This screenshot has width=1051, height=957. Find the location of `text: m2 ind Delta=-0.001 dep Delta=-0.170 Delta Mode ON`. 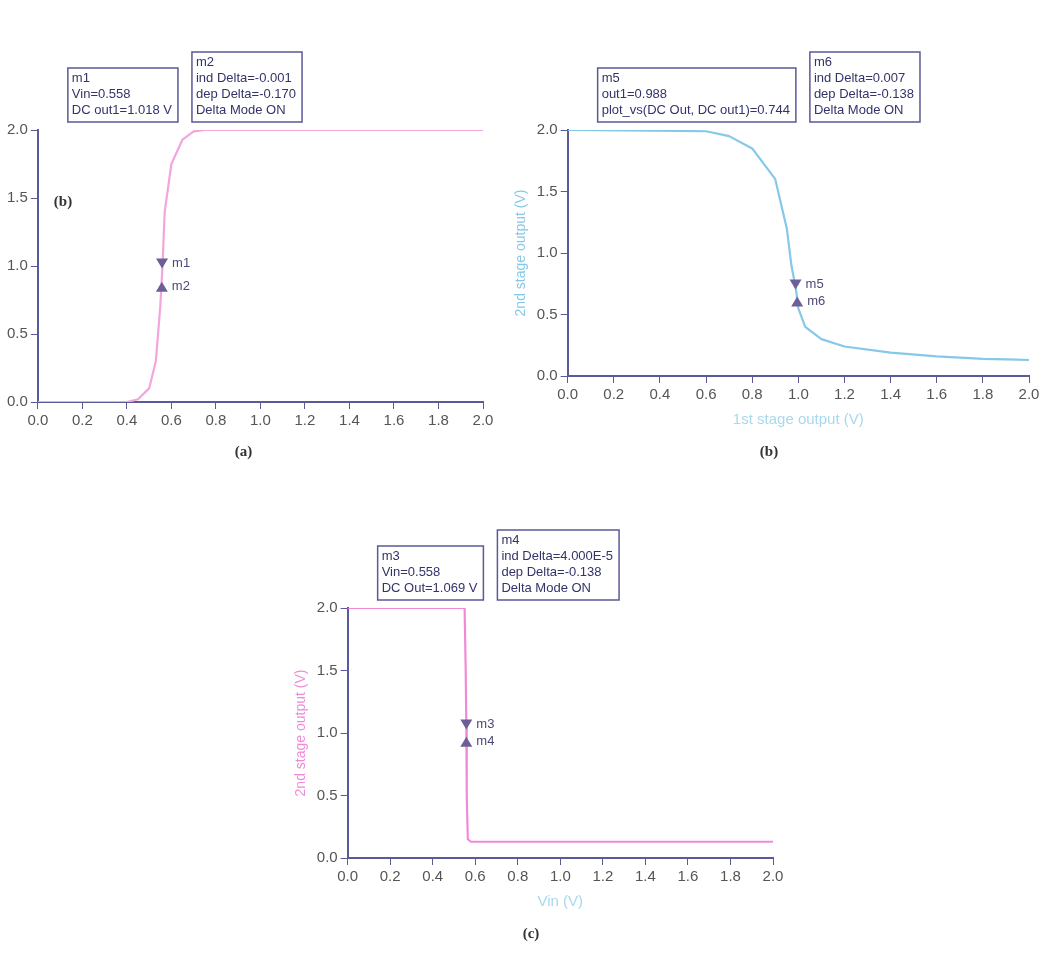

text: m2 ind Delta=-0.001 dep Delta=-0.170 Delta Mode ON is located at coordinates (246, 86).